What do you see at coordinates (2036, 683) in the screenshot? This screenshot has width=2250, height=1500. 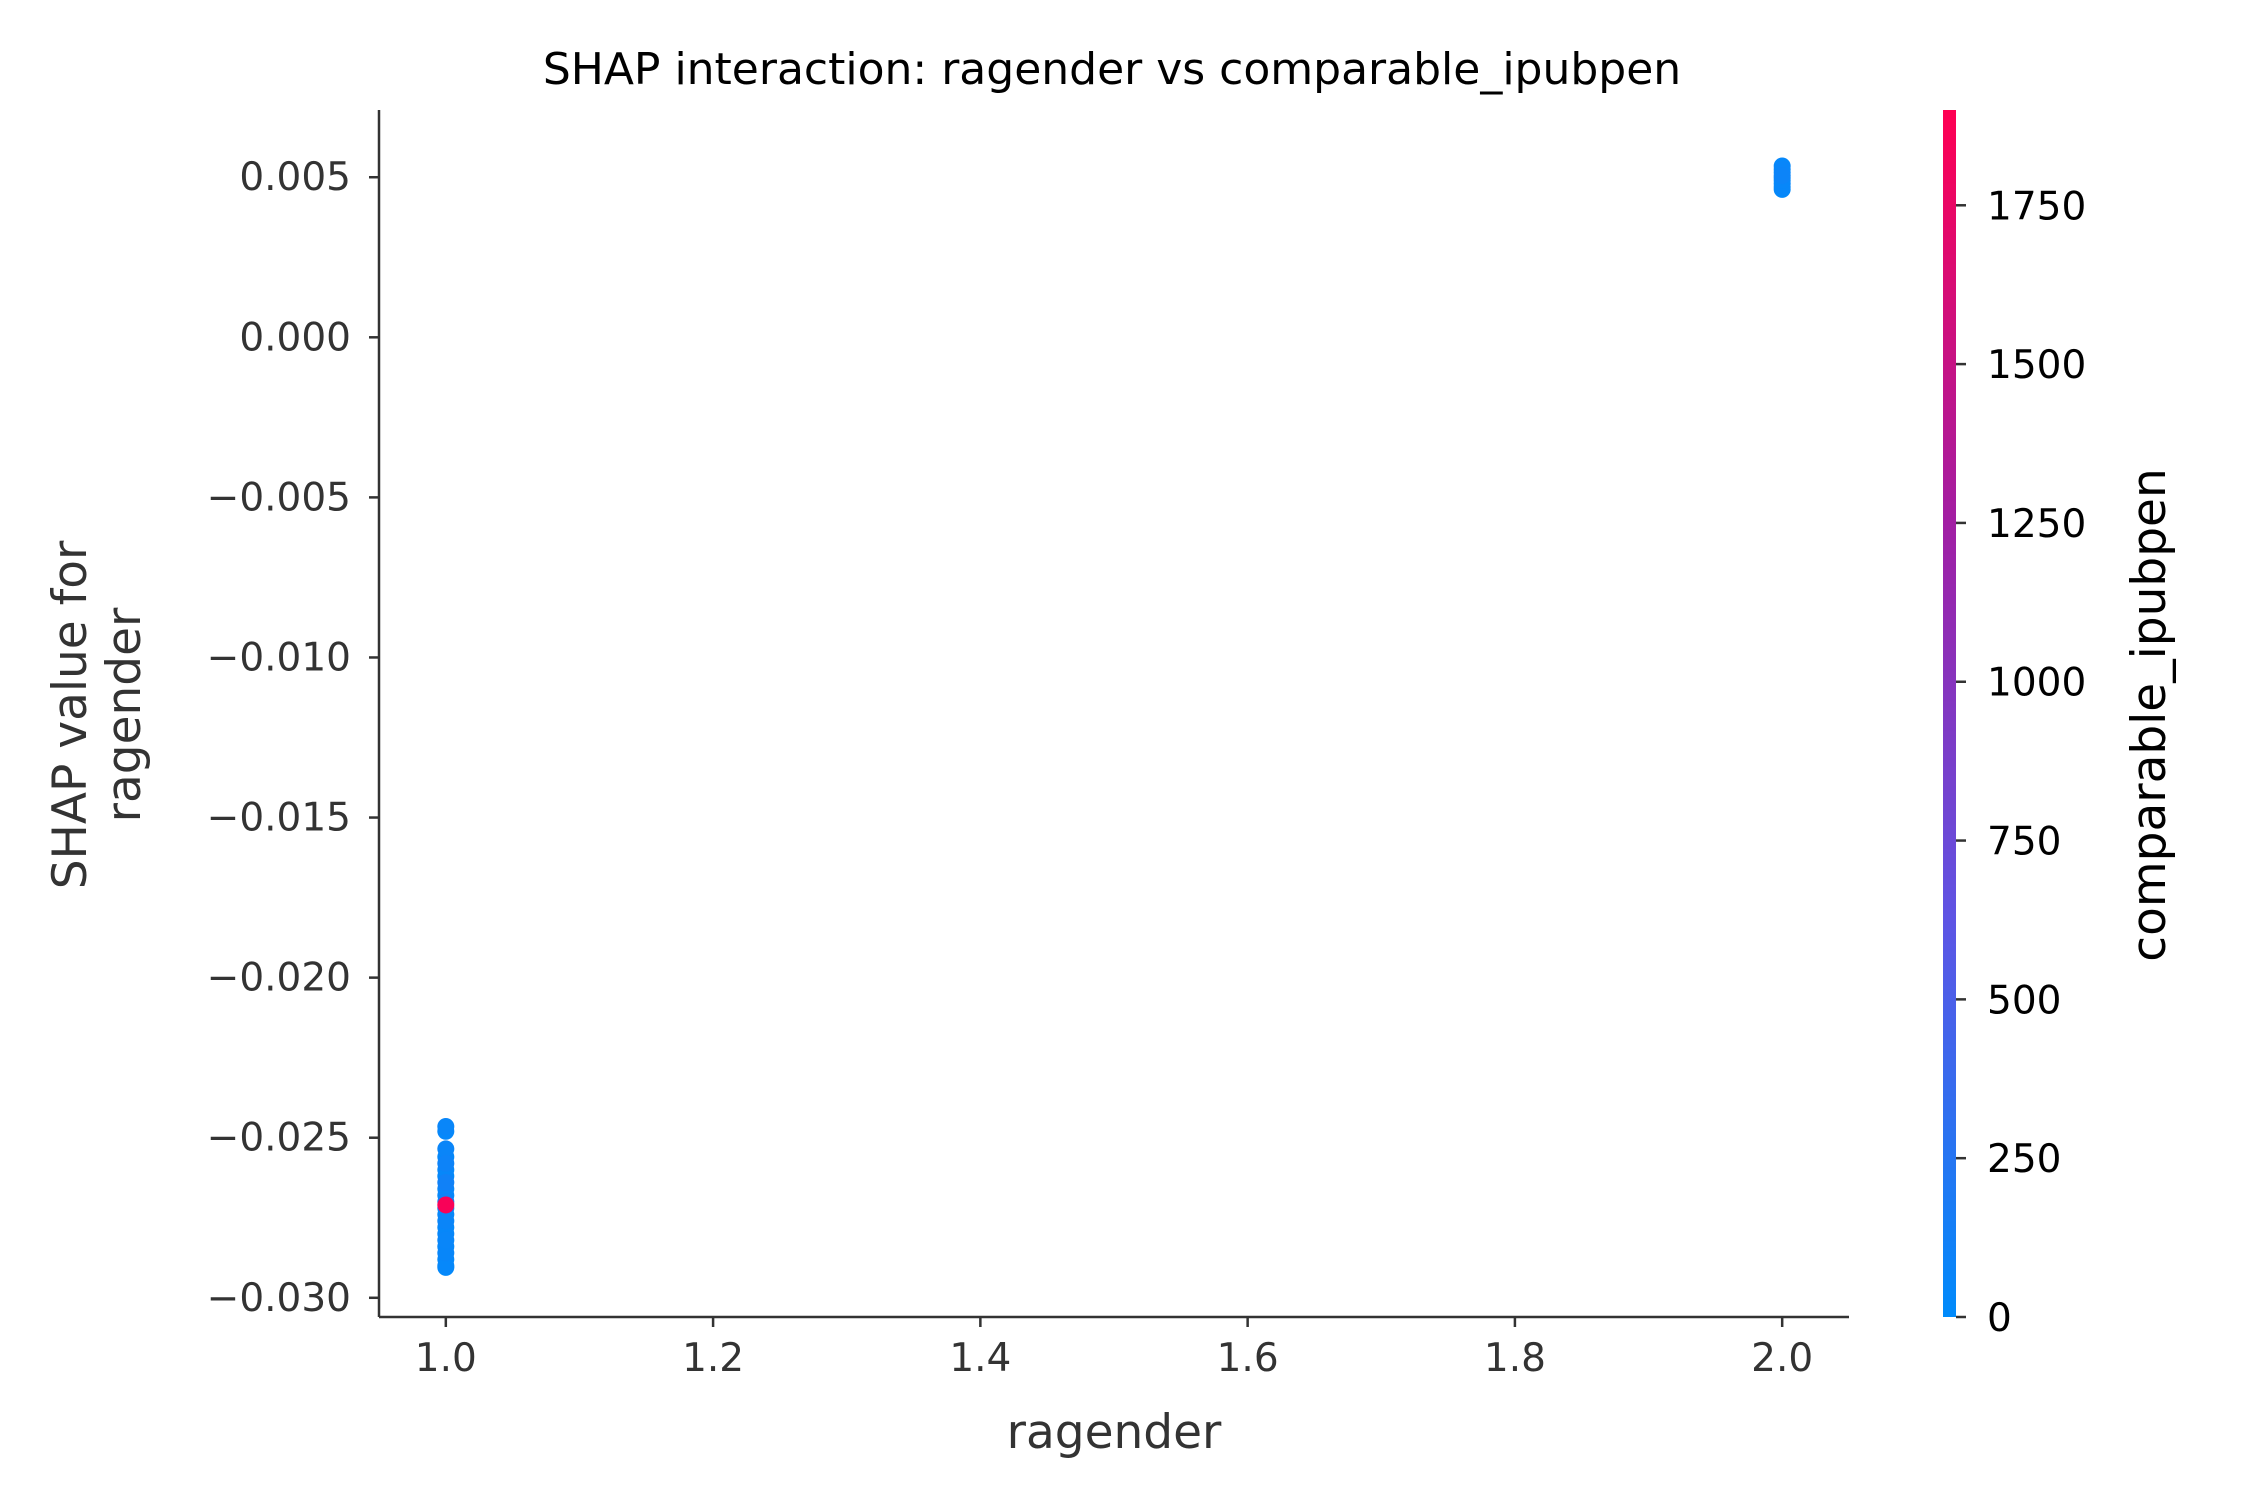 I see `colorbar-tick-label: 1000` at bounding box center [2036, 683].